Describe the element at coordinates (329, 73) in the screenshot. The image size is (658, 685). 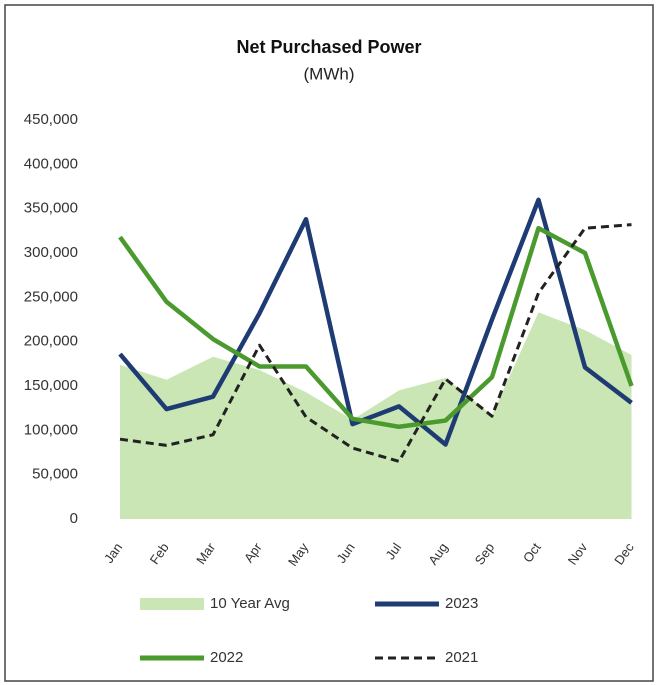
I see `chart-subtitle: (MWh)` at that location.